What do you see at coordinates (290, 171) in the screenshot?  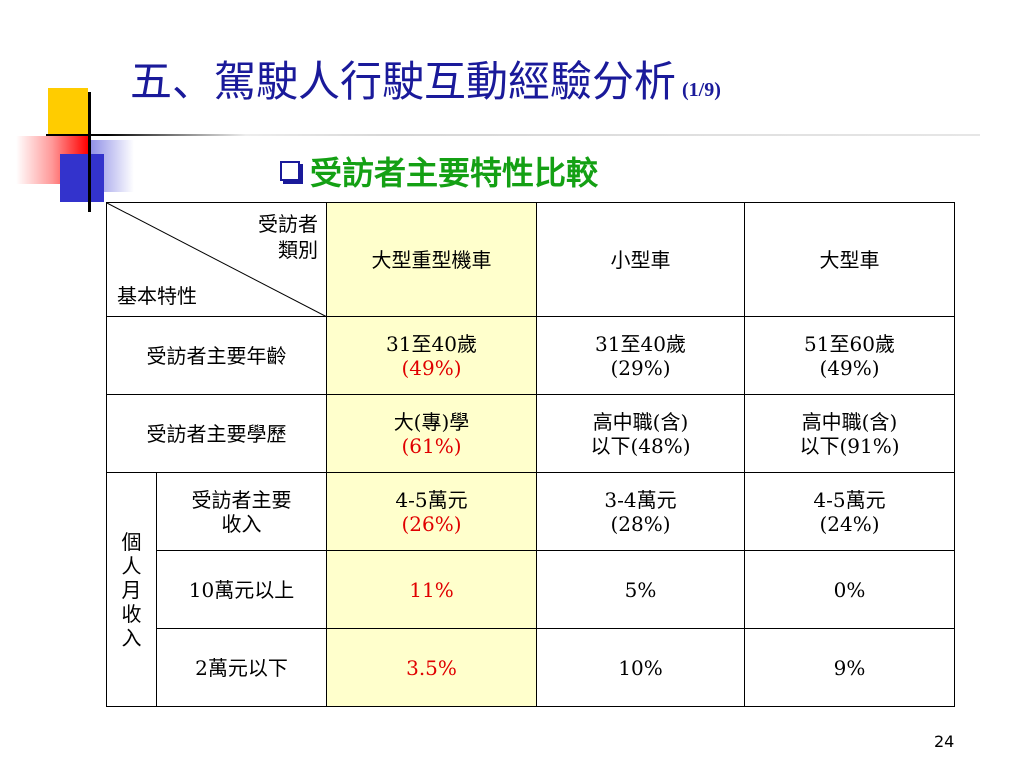 I see `checkbox-bullet-icon` at bounding box center [290, 171].